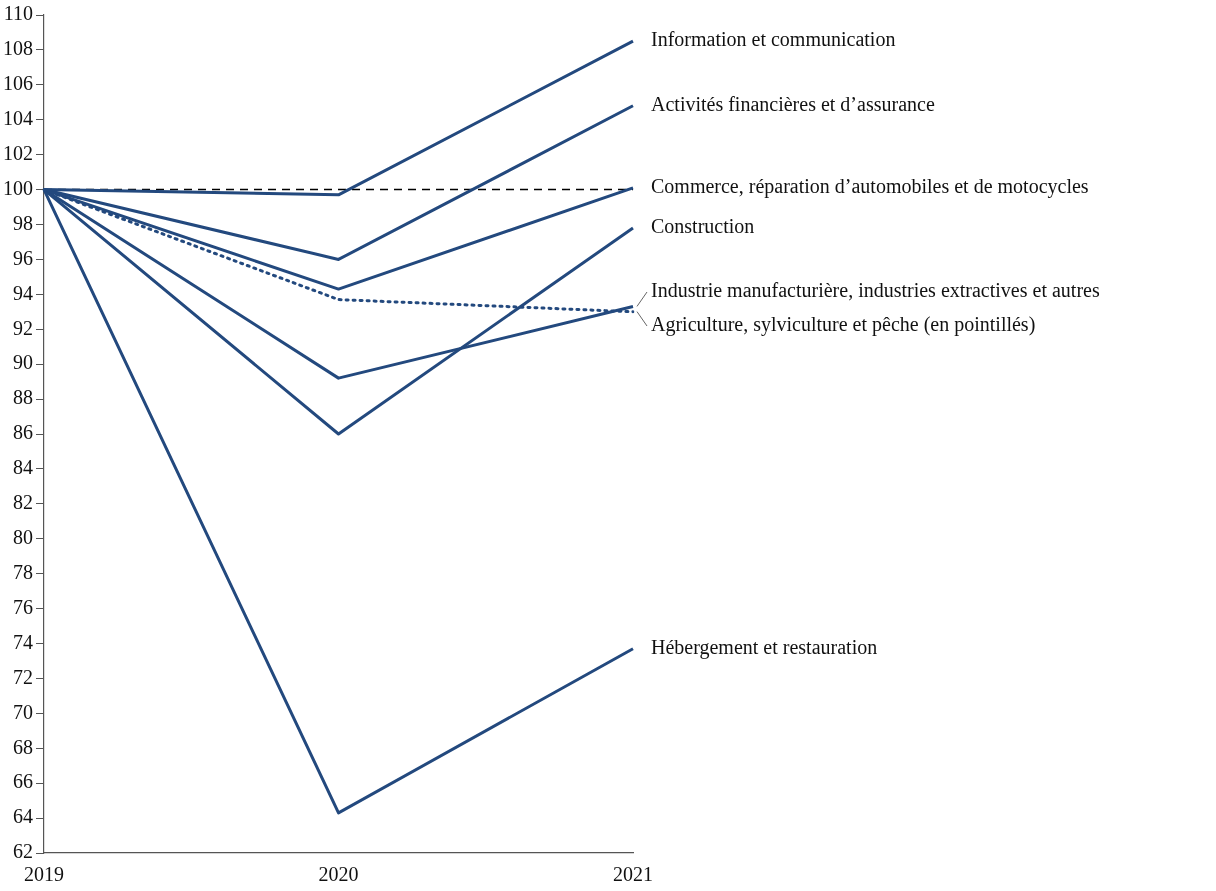 Image resolution: width=1216 pixels, height=891 pixels. Describe the element at coordinates (23, 397) in the screenshot. I see `y-tick-label: 88` at that location.